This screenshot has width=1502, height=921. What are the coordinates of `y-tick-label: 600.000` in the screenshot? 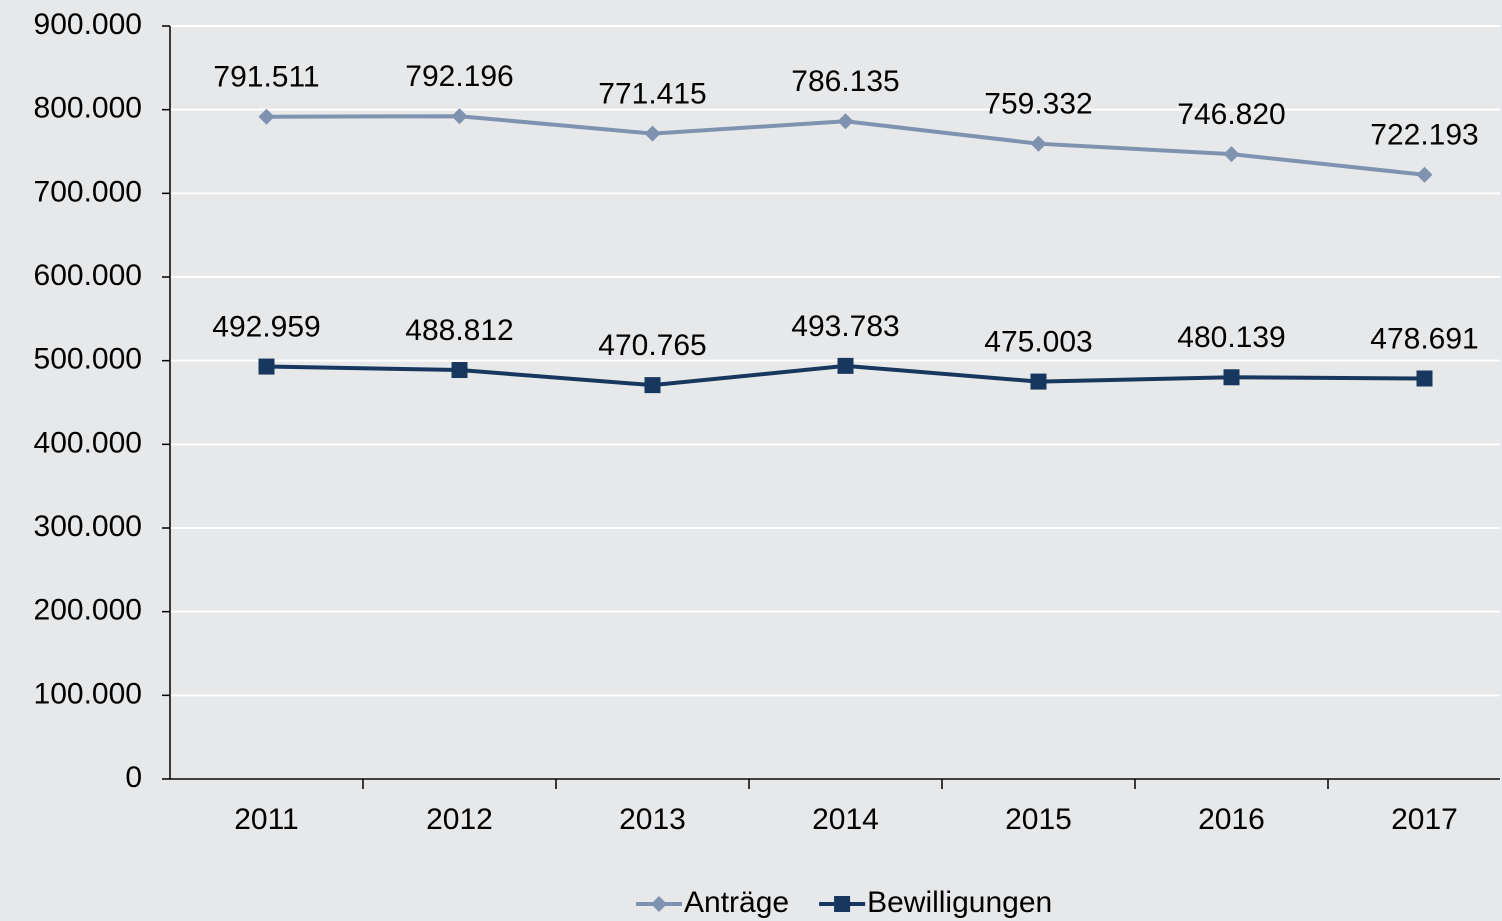 It's located at (88, 275).